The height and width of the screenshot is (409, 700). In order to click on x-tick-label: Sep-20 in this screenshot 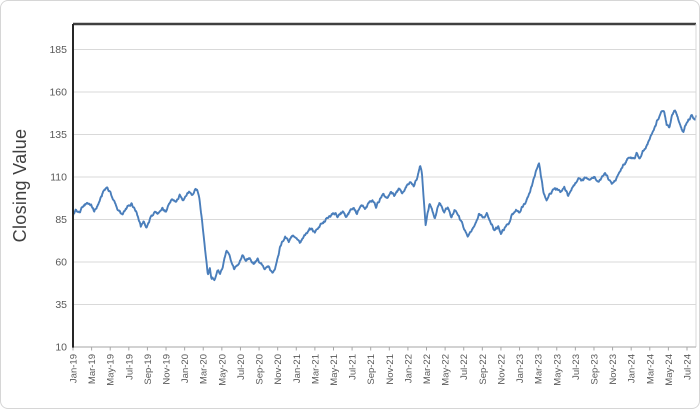, I will do `click(260, 369)`.